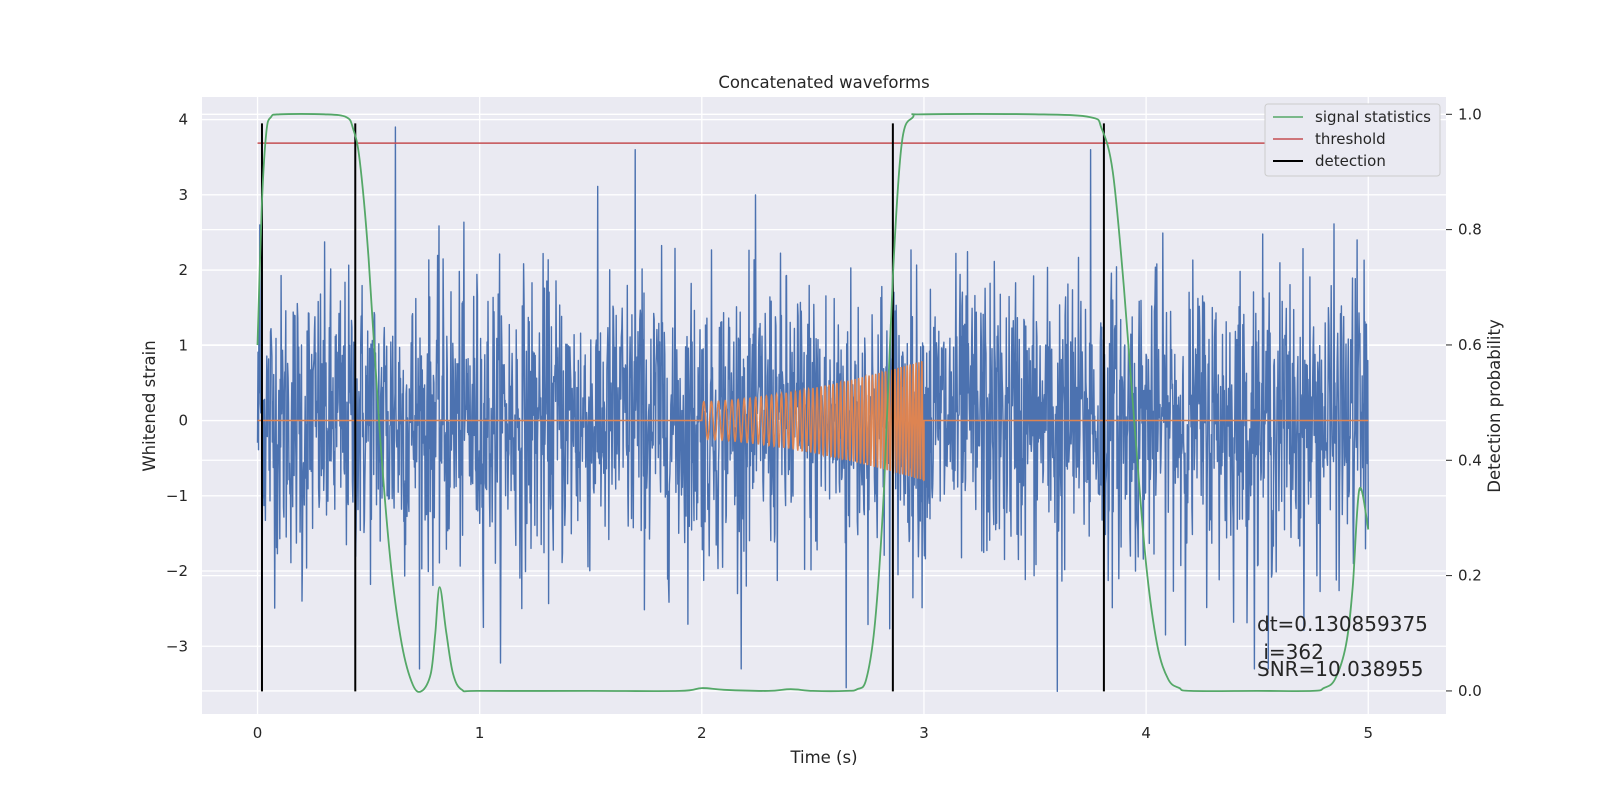 This screenshot has width=1600, height=800. I want to click on y-tick-label: 4, so click(183, 120).